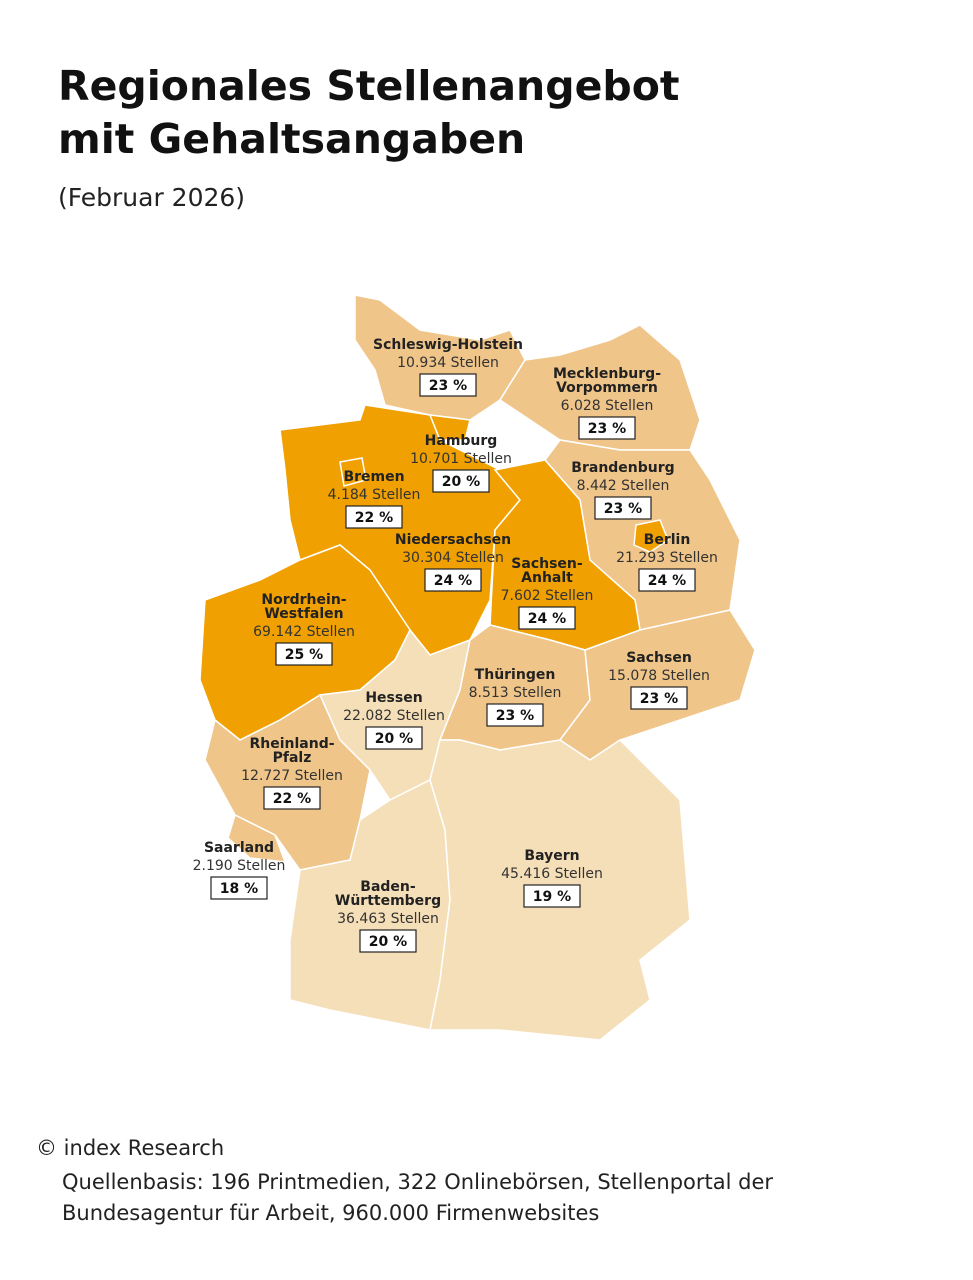 The height and width of the screenshot is (1280, 973). I want to click on state-name: Schleswig-Holstein, so click(448, 345).